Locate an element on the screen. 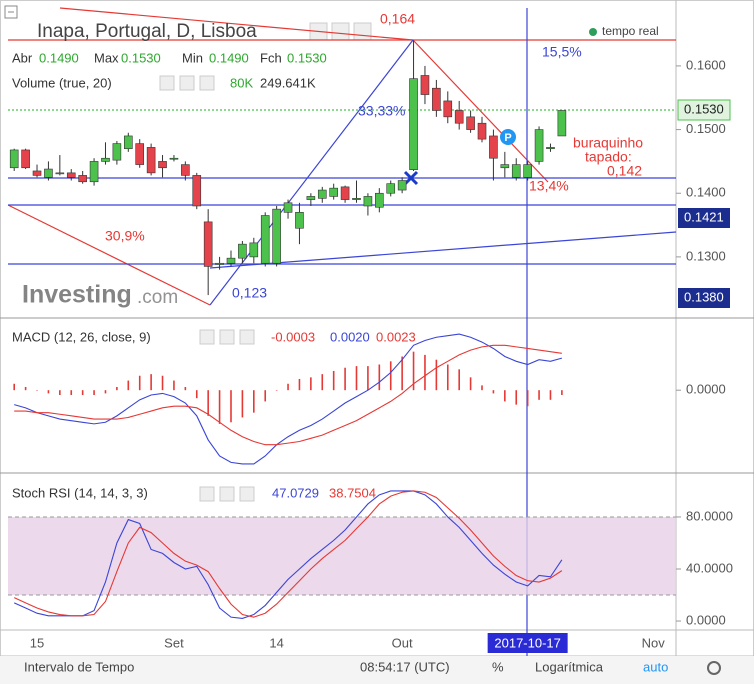 The height and width of the screenshot is (684, 754). price-tag: 0.1380 is located at coordinates (704, 296).